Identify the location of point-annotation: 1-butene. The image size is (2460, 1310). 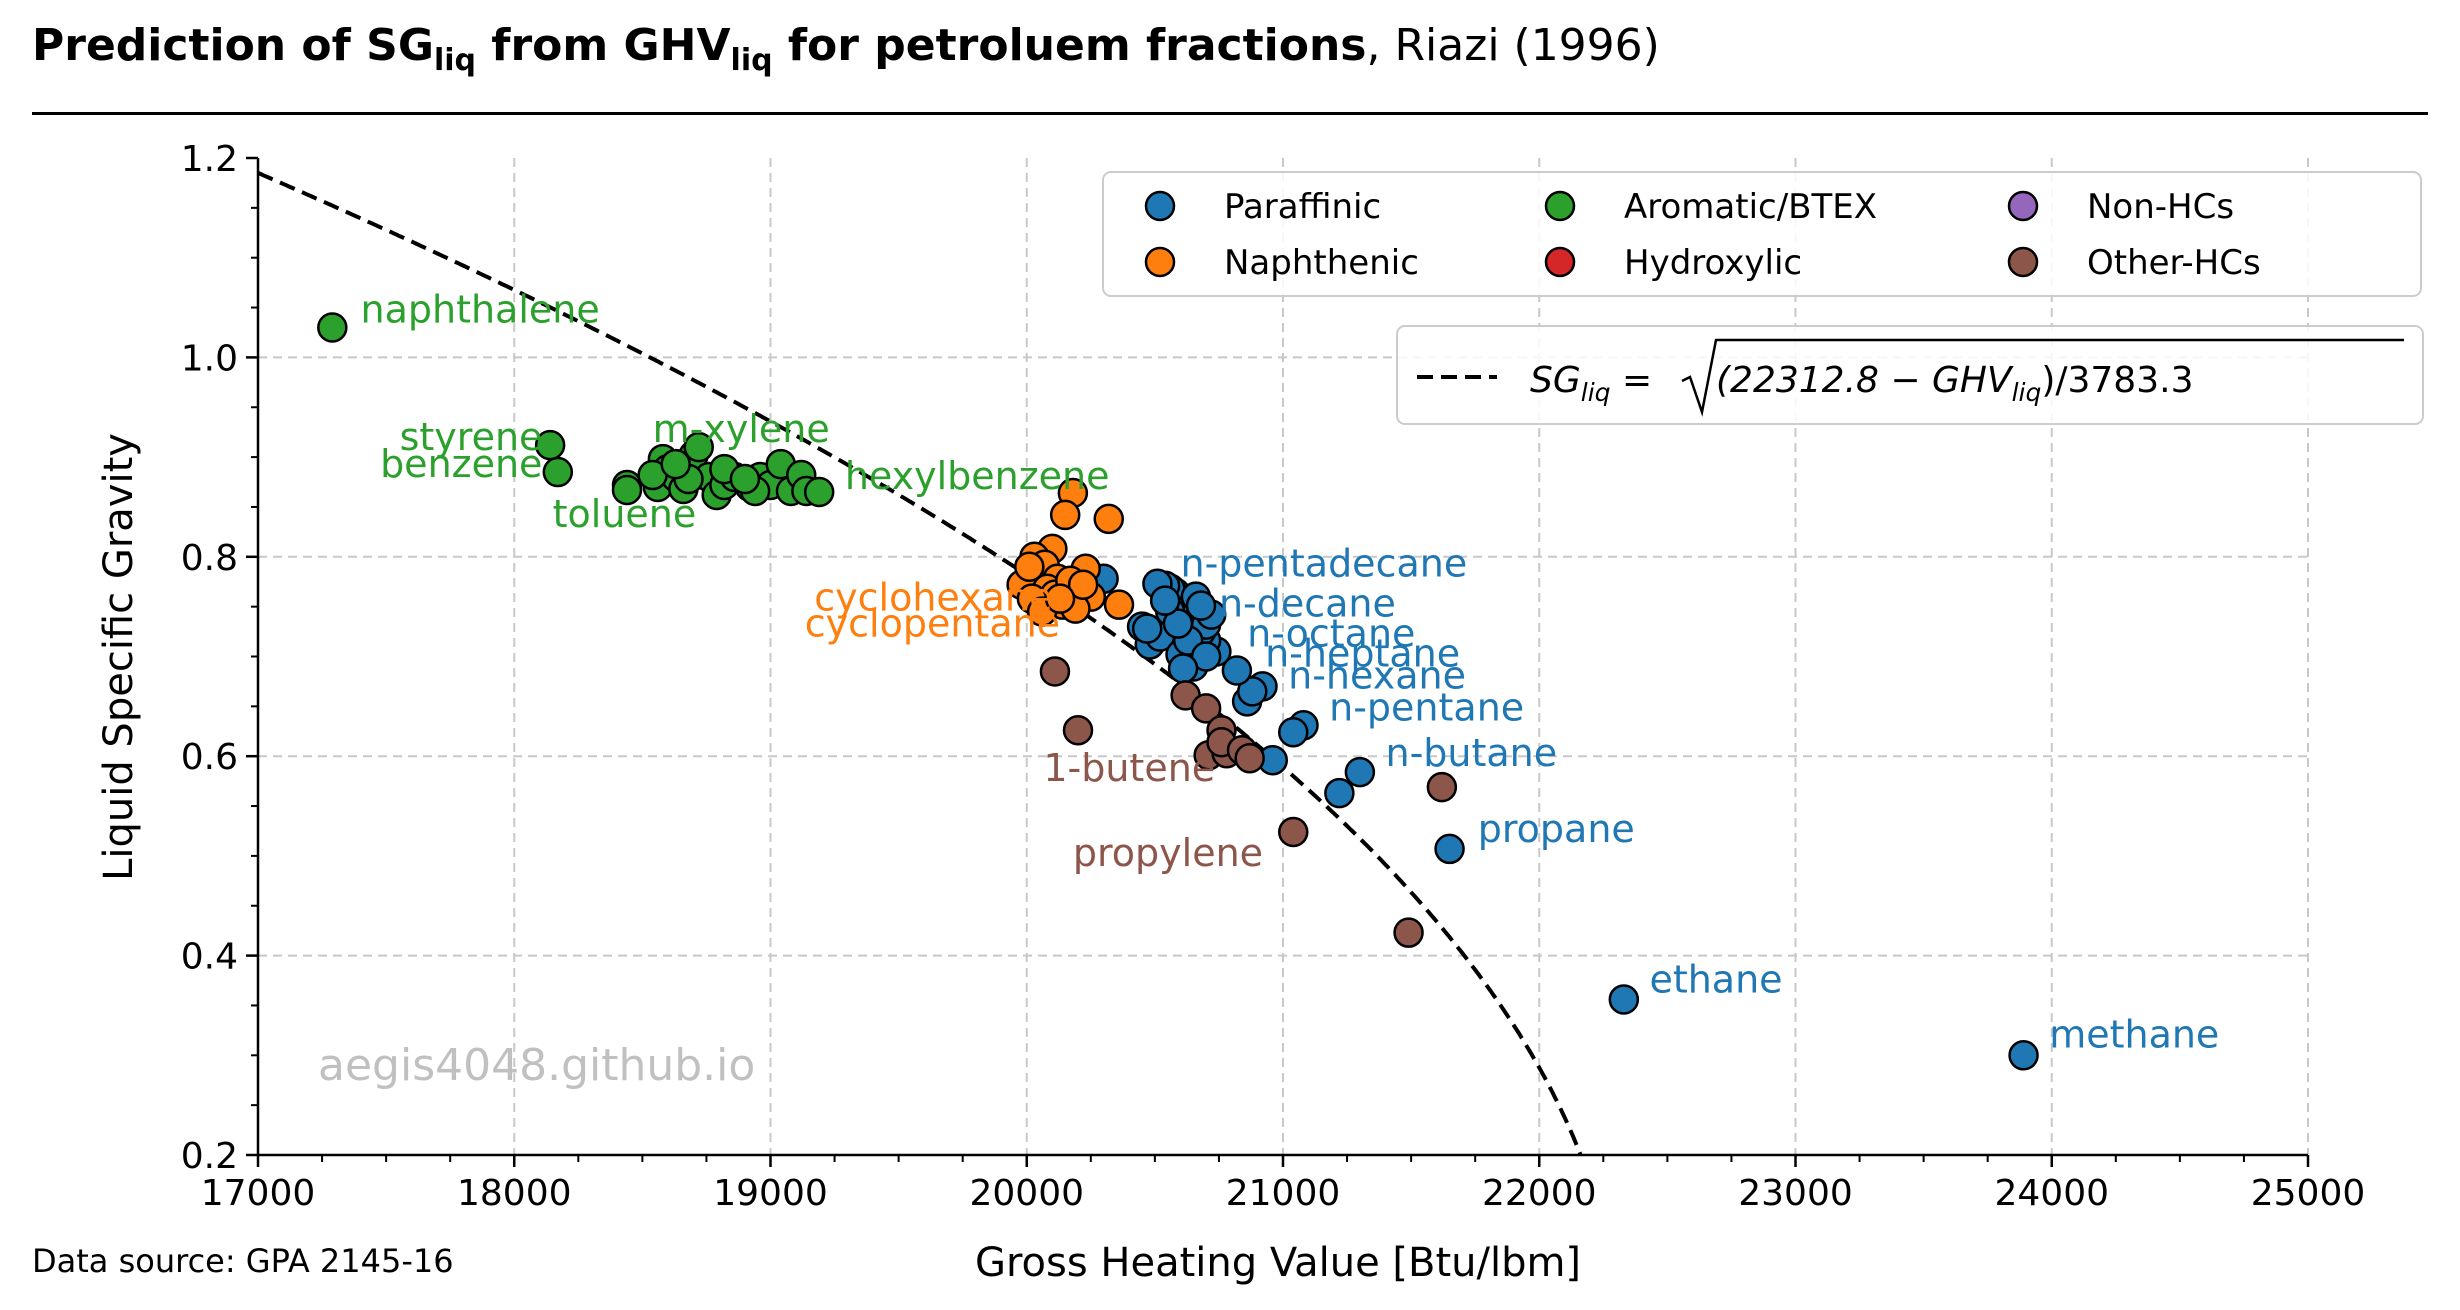
(1129, 768).